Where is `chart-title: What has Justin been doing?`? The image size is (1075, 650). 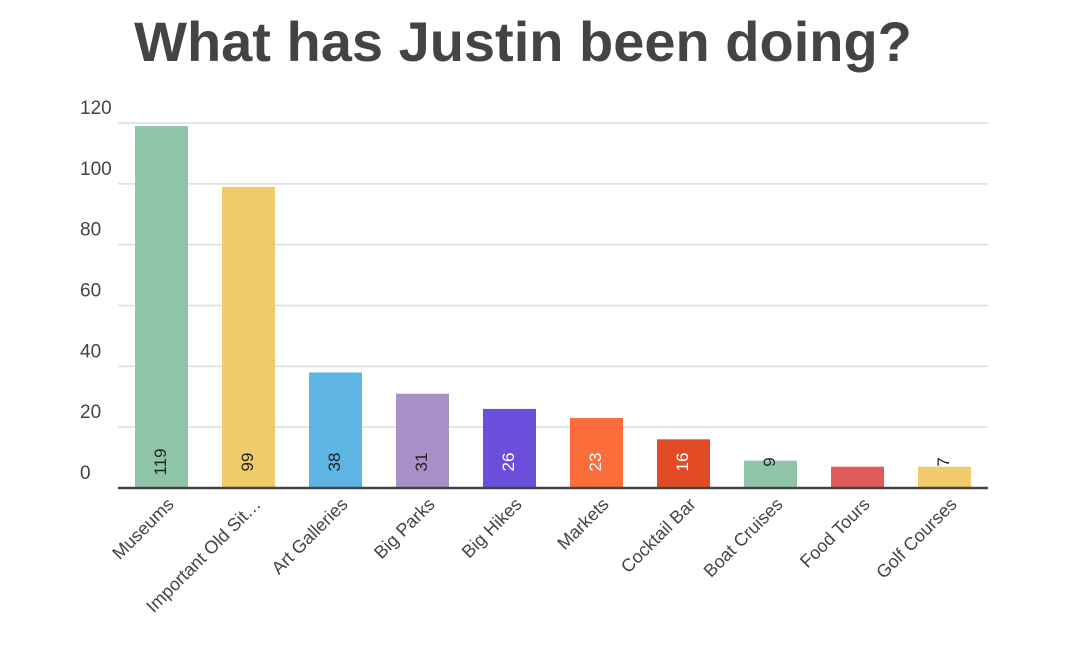
chart-title: What has Justin been doing? is located at coordinates (523, 41).